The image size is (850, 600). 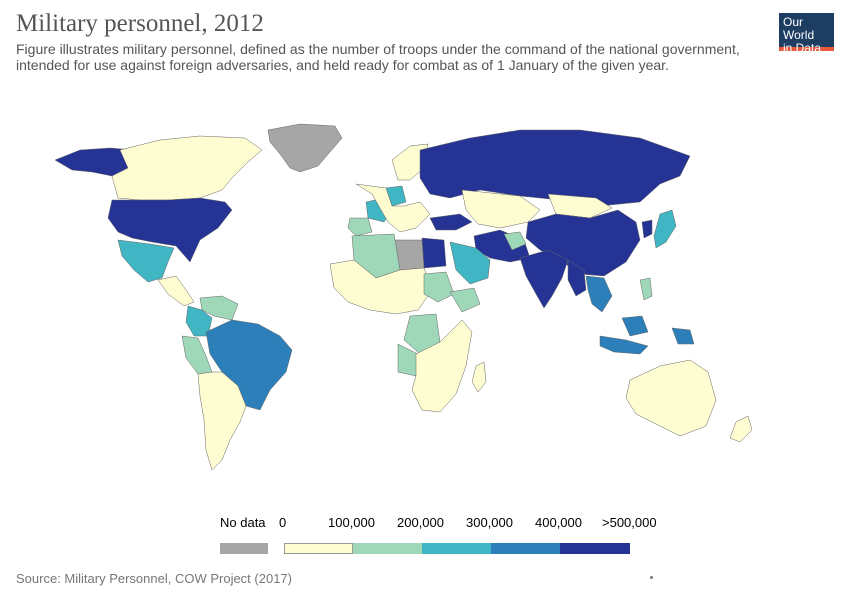 What do you see at coordinates (140, 23) in the screenshot?
I see `chart-title: Military personnel, 2012` at bounding box center [140, 23].